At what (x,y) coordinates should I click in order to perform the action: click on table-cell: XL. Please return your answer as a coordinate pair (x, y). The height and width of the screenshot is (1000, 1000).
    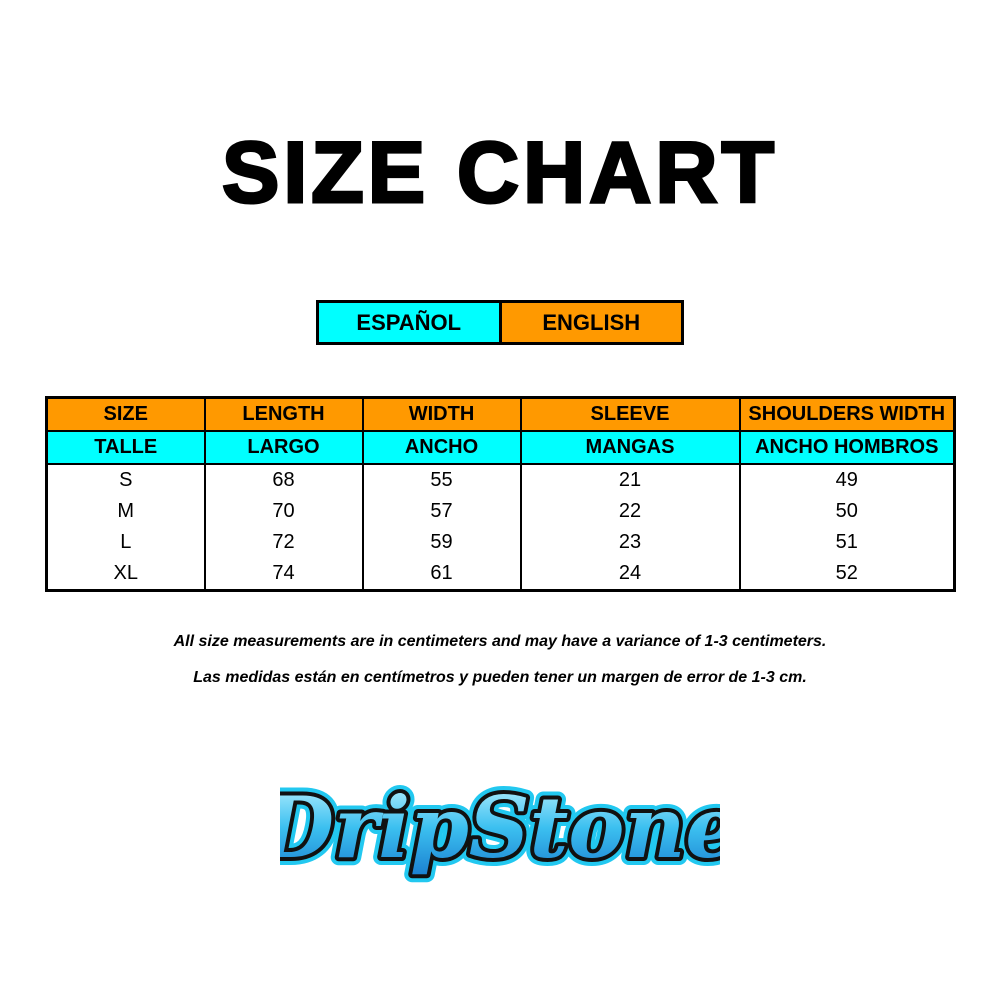
    Looking at the image, I should click on (125, 574).